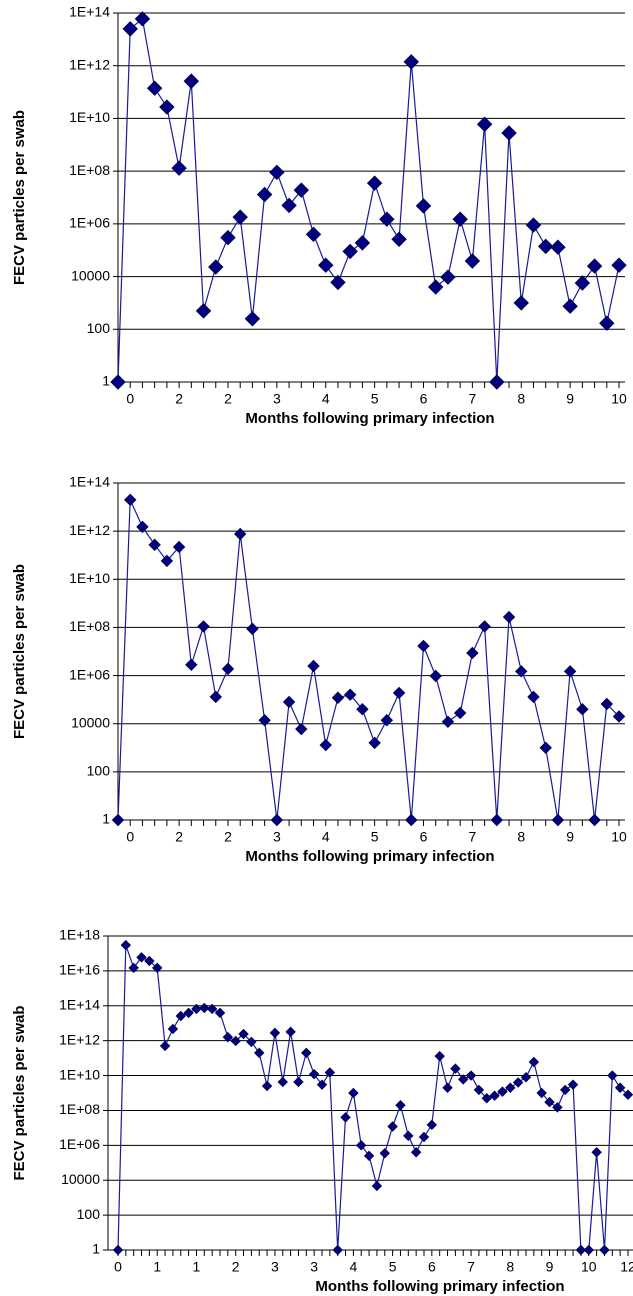  Describe the element at coordinates (79, 1144) in the screenshot. I see `y-tick-label: 1E+06` at that location.